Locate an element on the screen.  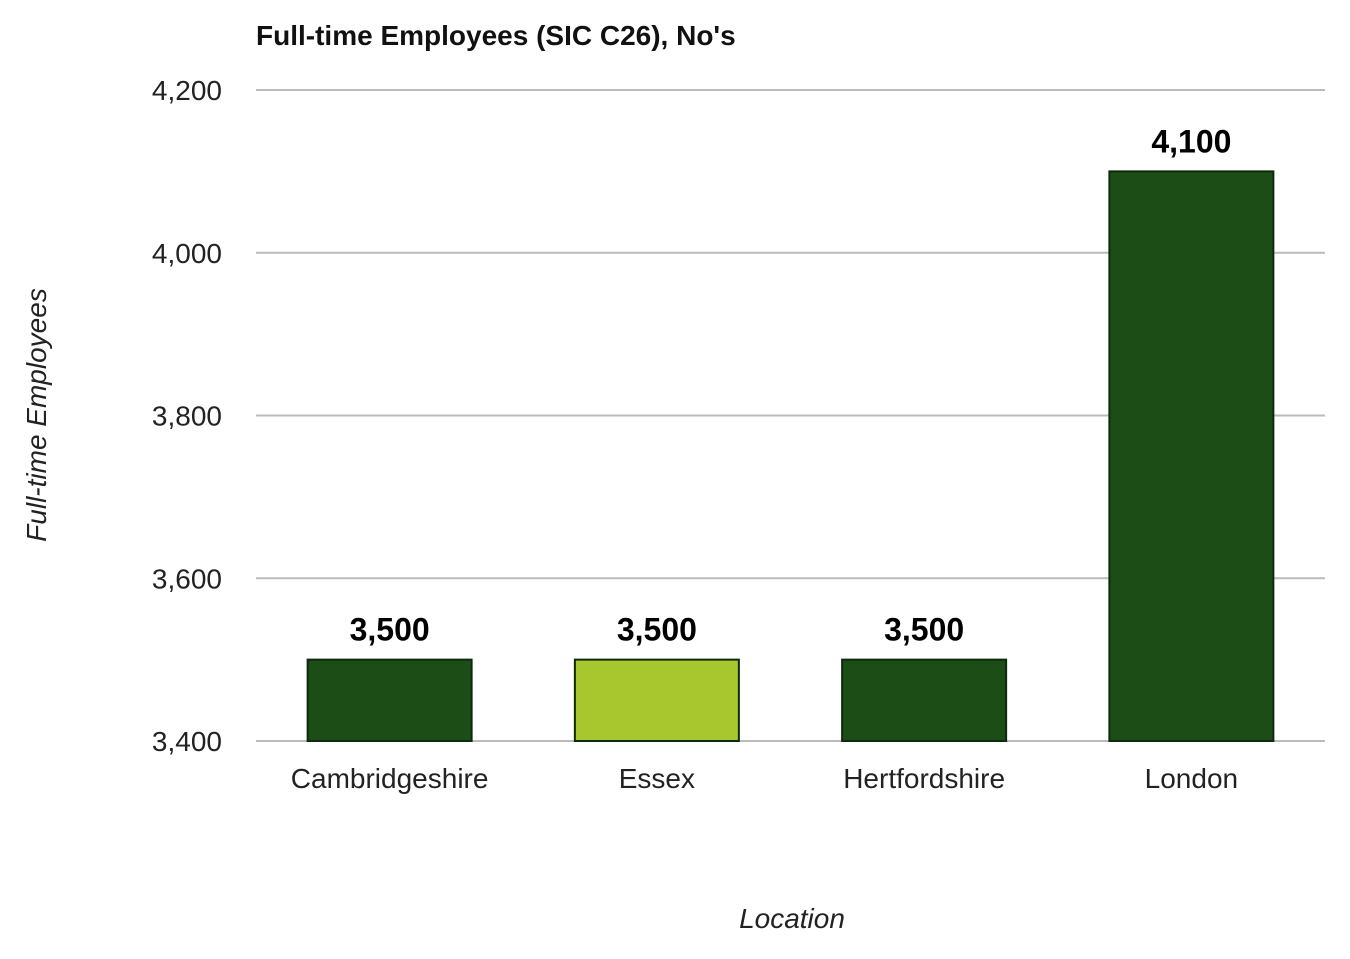
category-label-cambridgeshire: Cambridgeshire is located at coordinates (390, 778).